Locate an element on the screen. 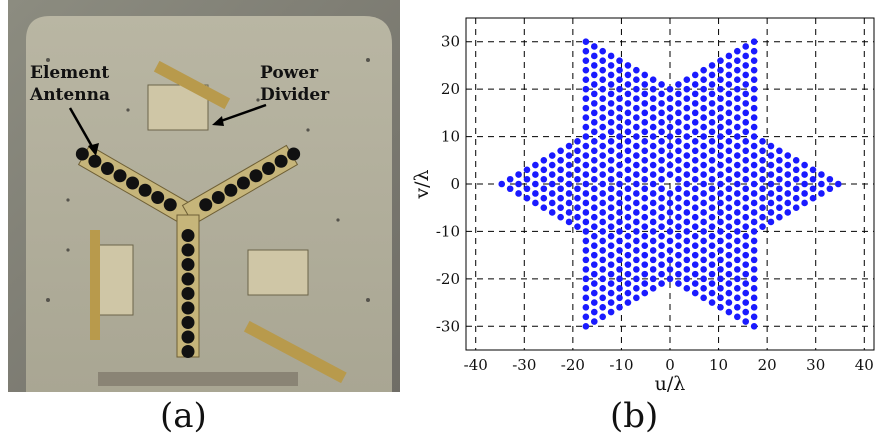 This screenshot has height=446, width=879. y-tick-label: 30 is located at coordinates (450, 42).